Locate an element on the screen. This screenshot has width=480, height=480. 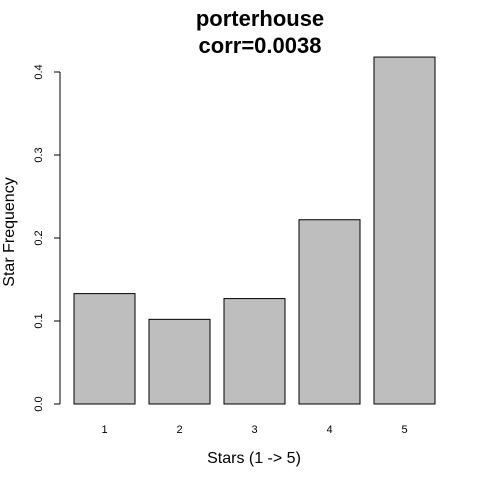
x-tick-label-4: 4 is located at coordinates (329, 430).